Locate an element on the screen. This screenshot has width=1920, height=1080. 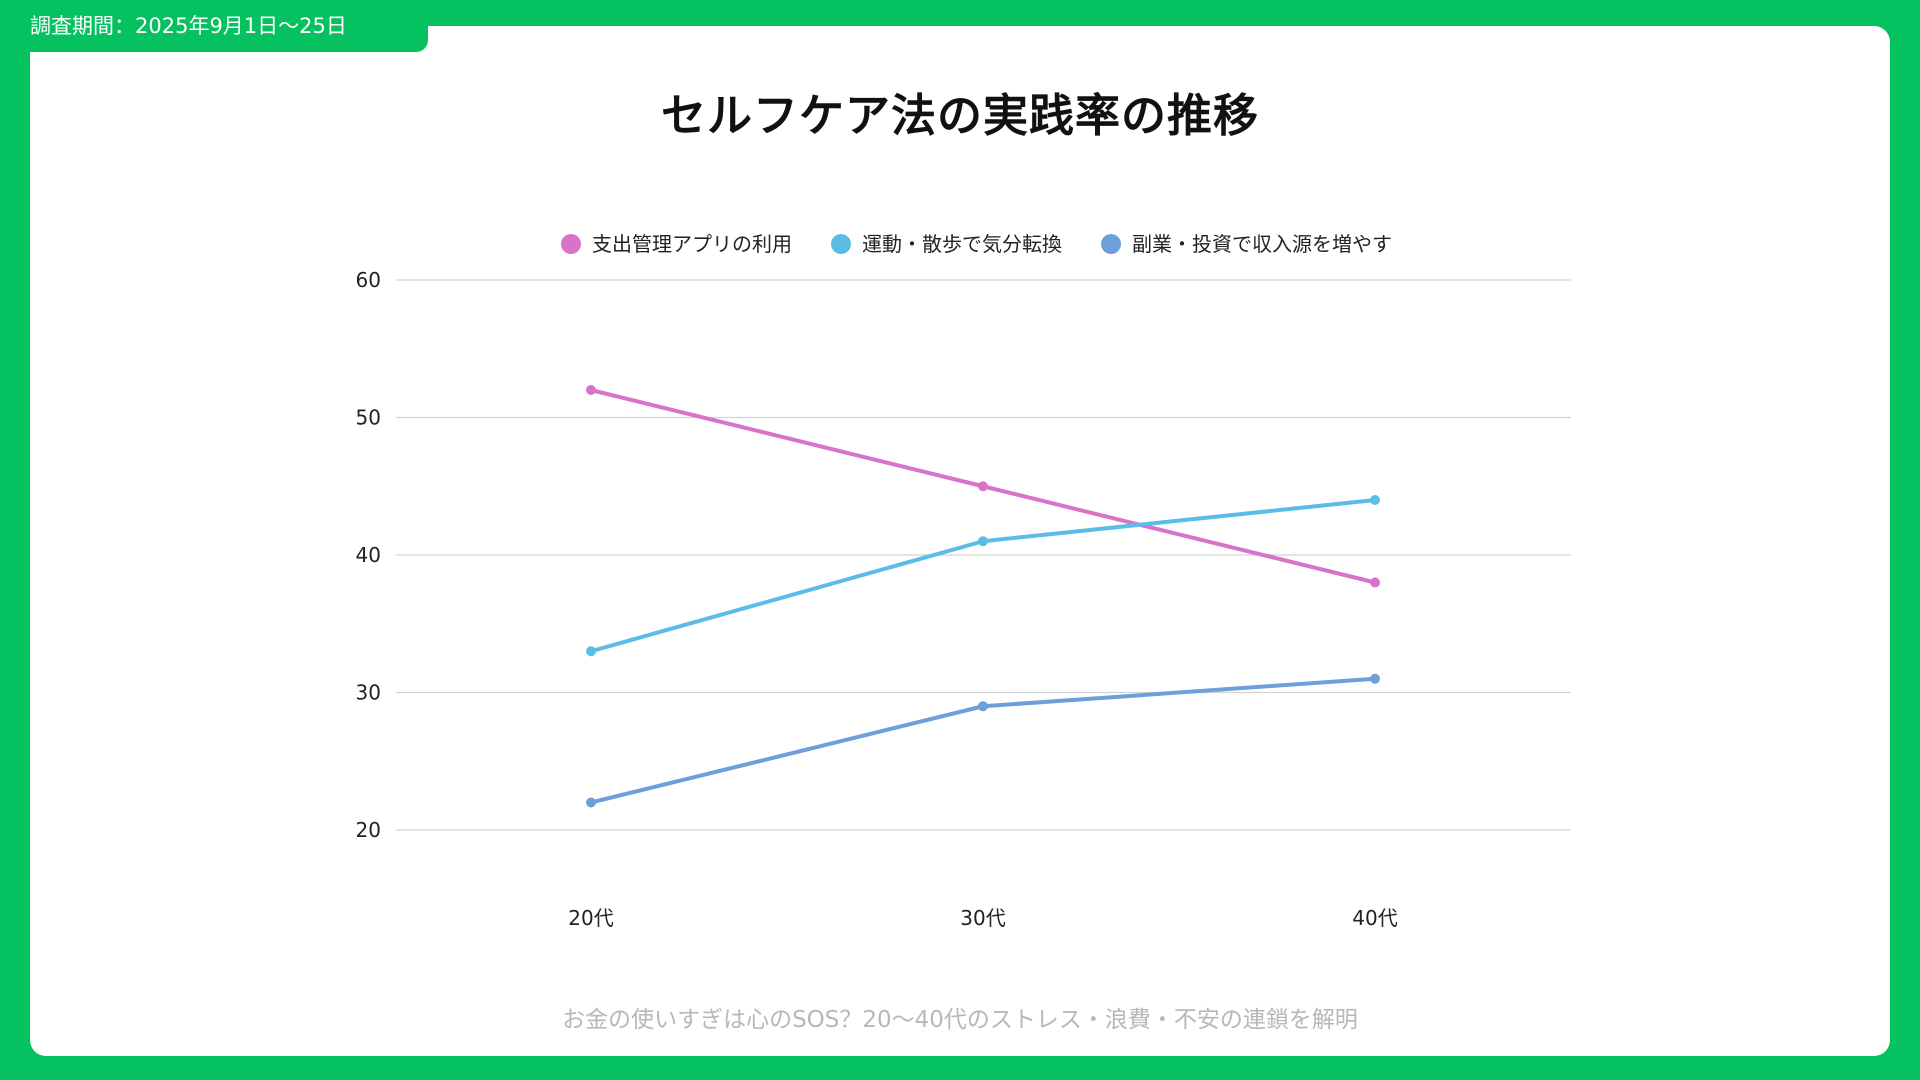
legend-label: 副業・投資で収入源を増やす is located at coordinates (1262, 244).